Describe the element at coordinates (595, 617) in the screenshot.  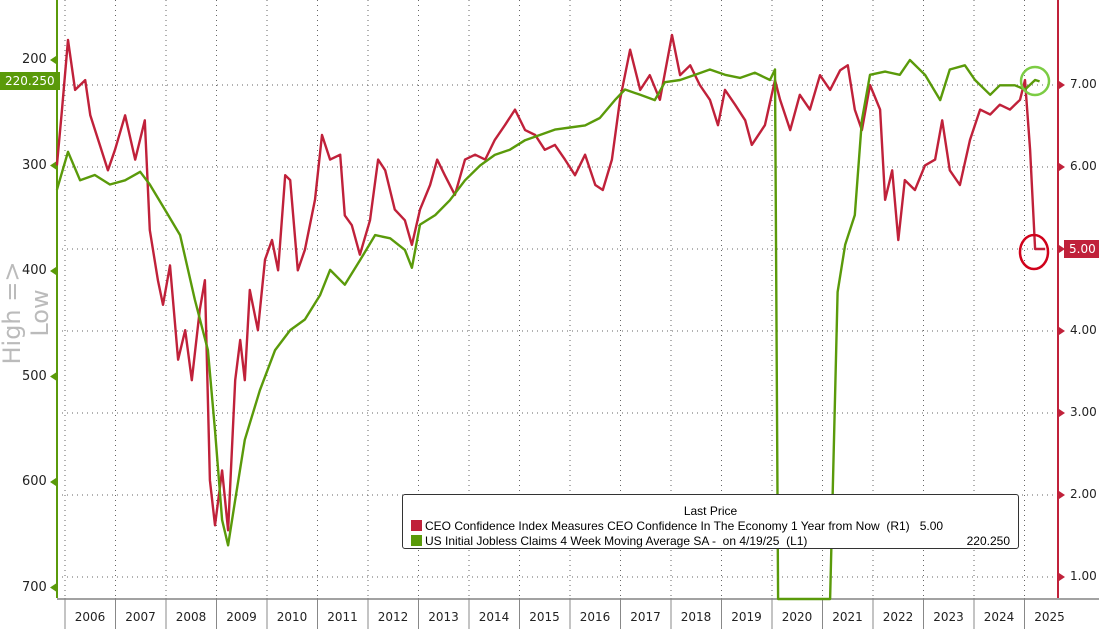
I see `year-label: 2016` at that location.